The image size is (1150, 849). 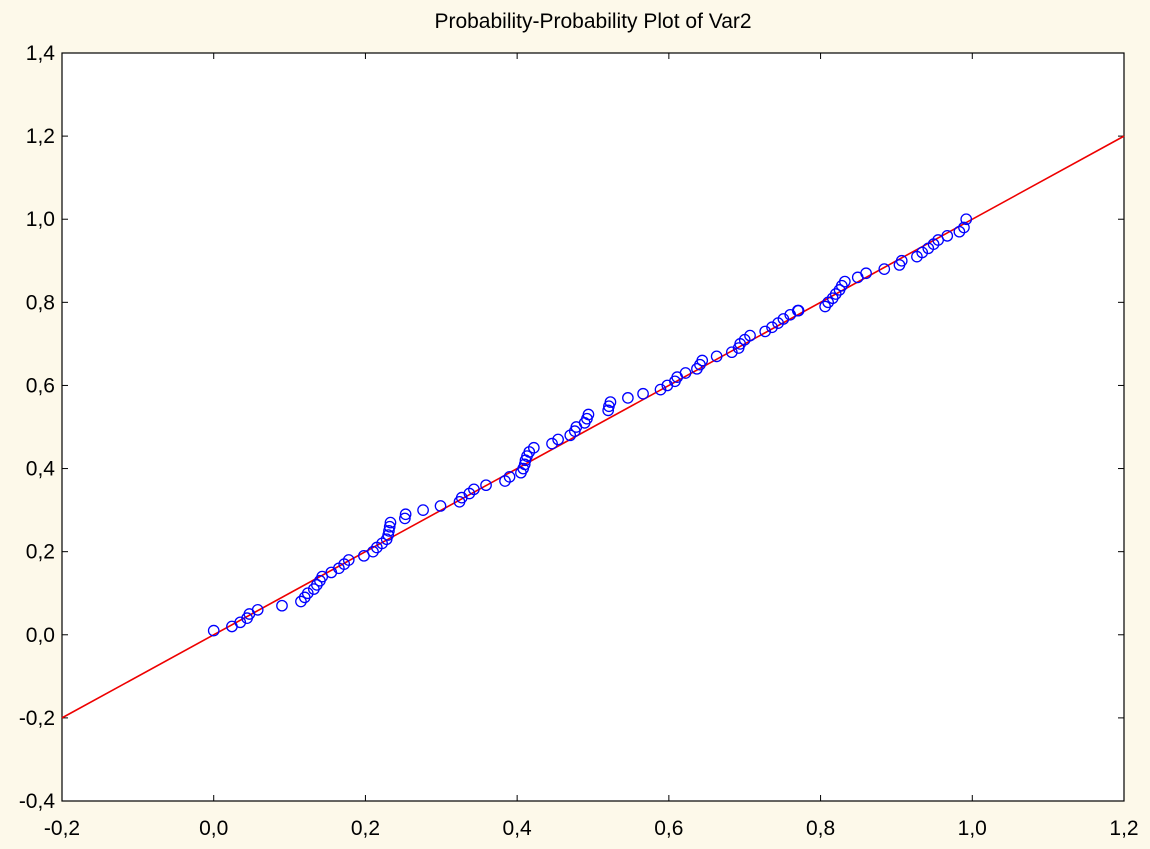 What do you see at coordinates (40, 219) in the screenshot?
I see `y-tick-label: 1,0` at bounding box center [40, 219].